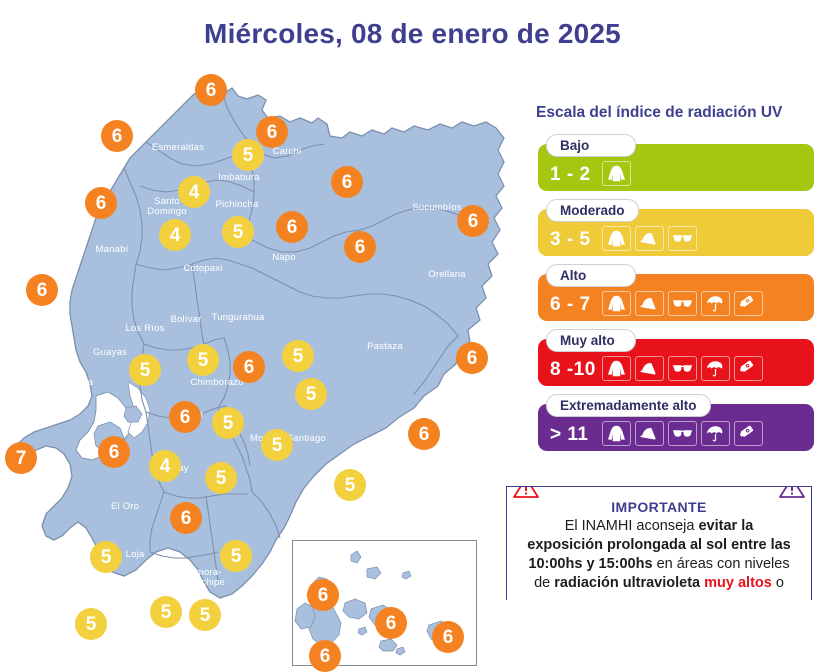  What do you see at coordinates (591, 275) in the screenshot?
I see `legend-label: Alto` at bounding box center [591, 275].